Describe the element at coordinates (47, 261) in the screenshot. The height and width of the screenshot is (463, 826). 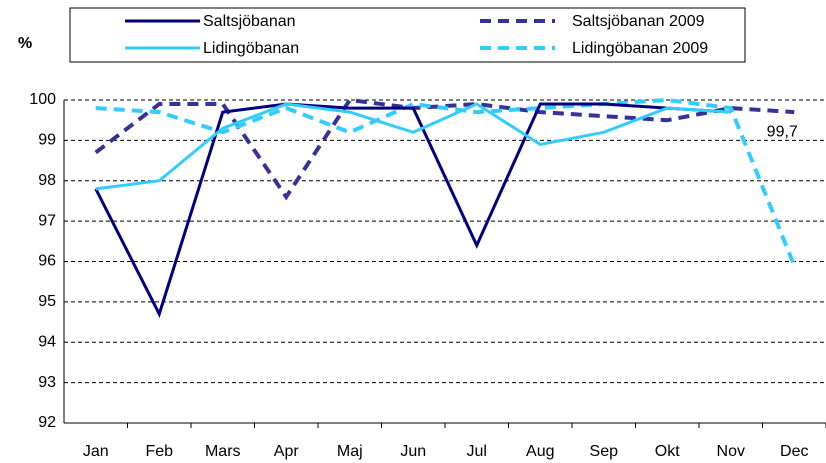
I see `y-tick-label: 96` at that location.